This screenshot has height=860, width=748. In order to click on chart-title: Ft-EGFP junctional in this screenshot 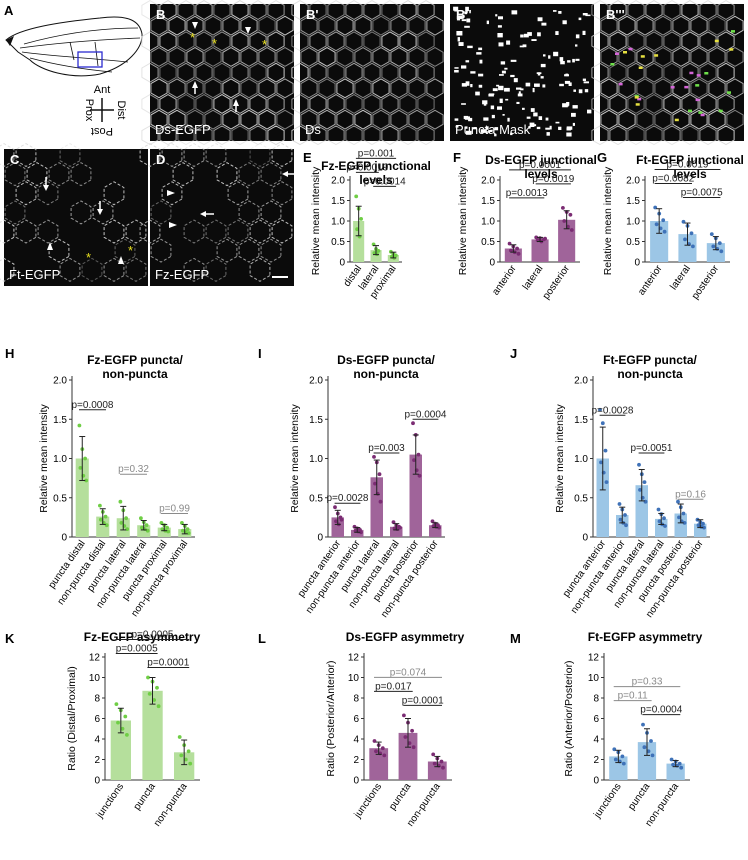, I will do `click(690, 160)`.